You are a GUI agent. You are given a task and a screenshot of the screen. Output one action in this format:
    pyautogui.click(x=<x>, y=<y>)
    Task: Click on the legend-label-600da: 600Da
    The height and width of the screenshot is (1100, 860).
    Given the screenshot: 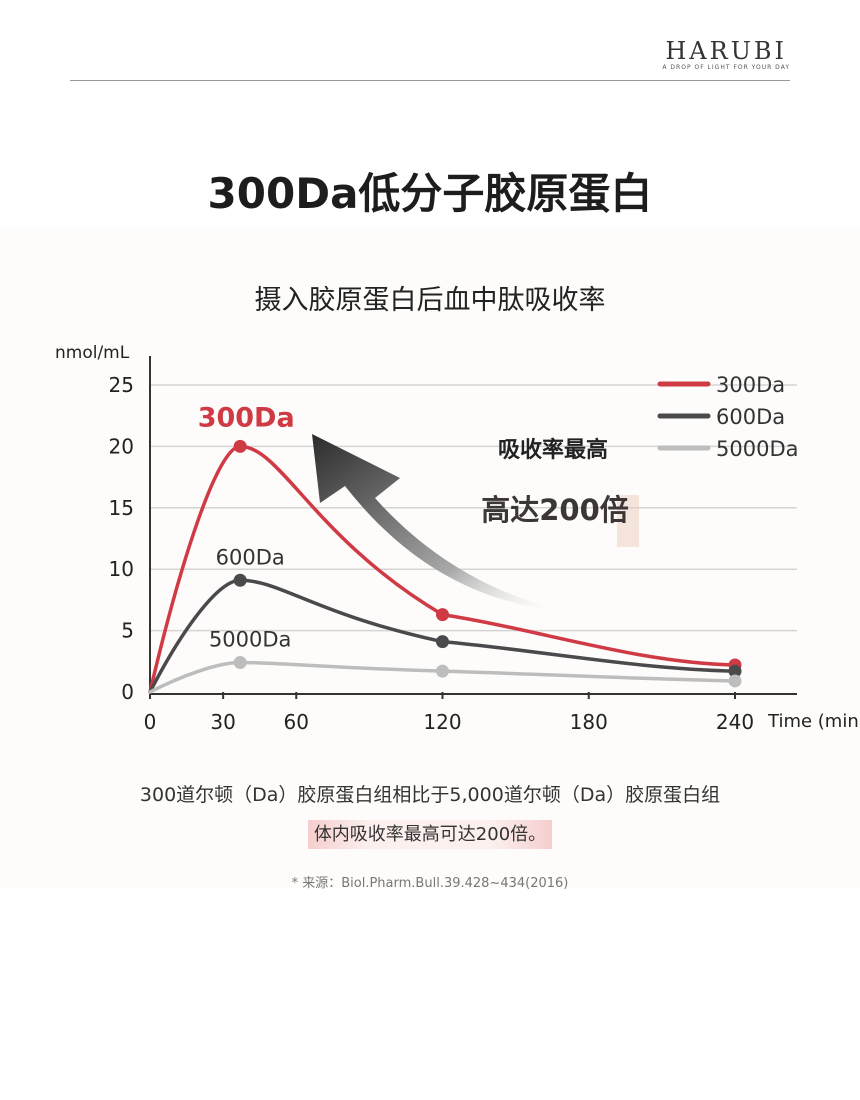 What is the action you would take?
    pyautogui.click(x=750, y=417)
    